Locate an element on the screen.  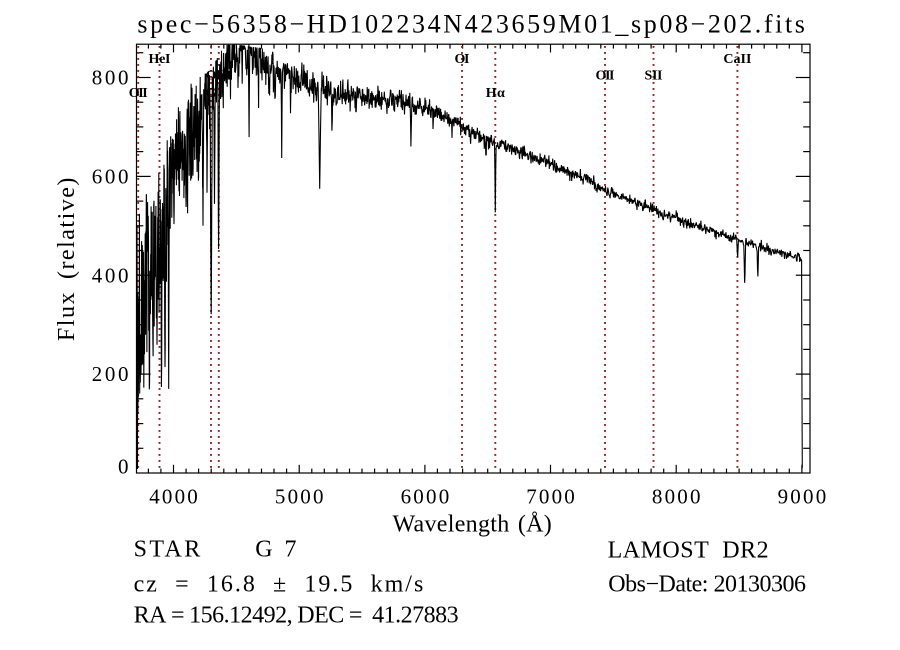
svg-text: HeI is located at coordinates (160, 59).